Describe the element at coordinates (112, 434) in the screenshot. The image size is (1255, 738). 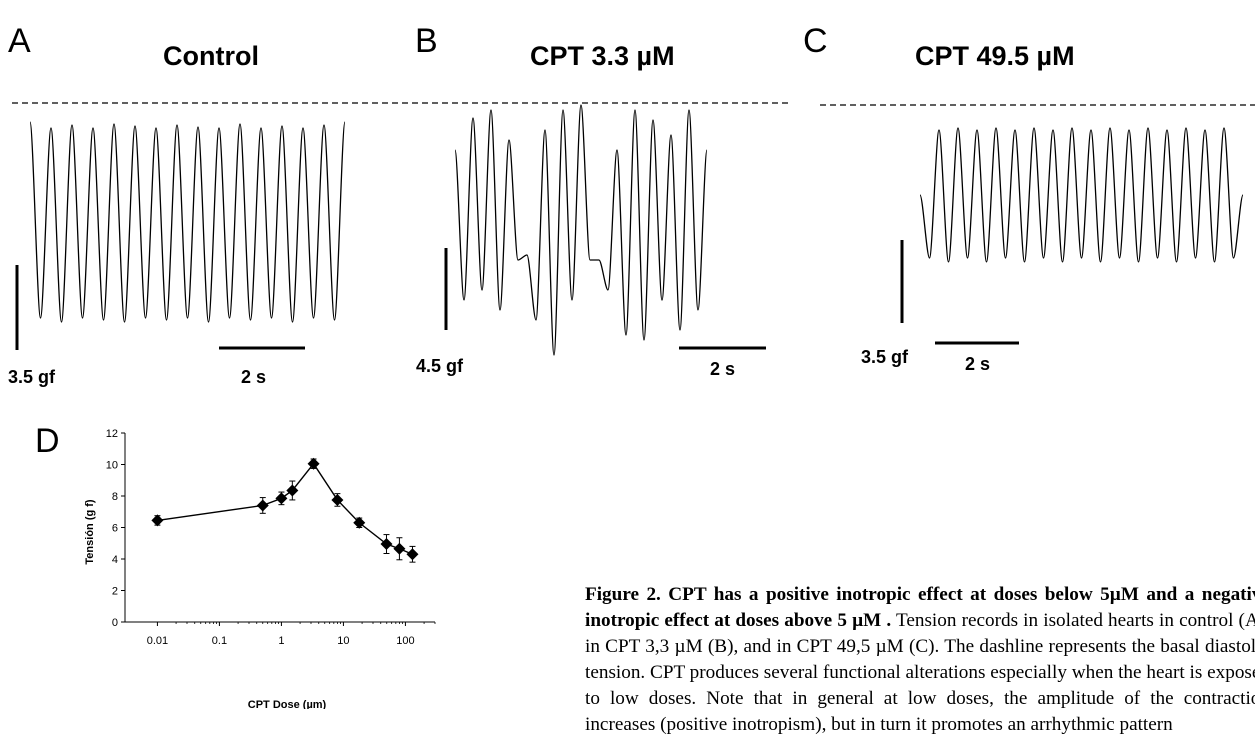
I see `y-tick-label: 12` at that location.